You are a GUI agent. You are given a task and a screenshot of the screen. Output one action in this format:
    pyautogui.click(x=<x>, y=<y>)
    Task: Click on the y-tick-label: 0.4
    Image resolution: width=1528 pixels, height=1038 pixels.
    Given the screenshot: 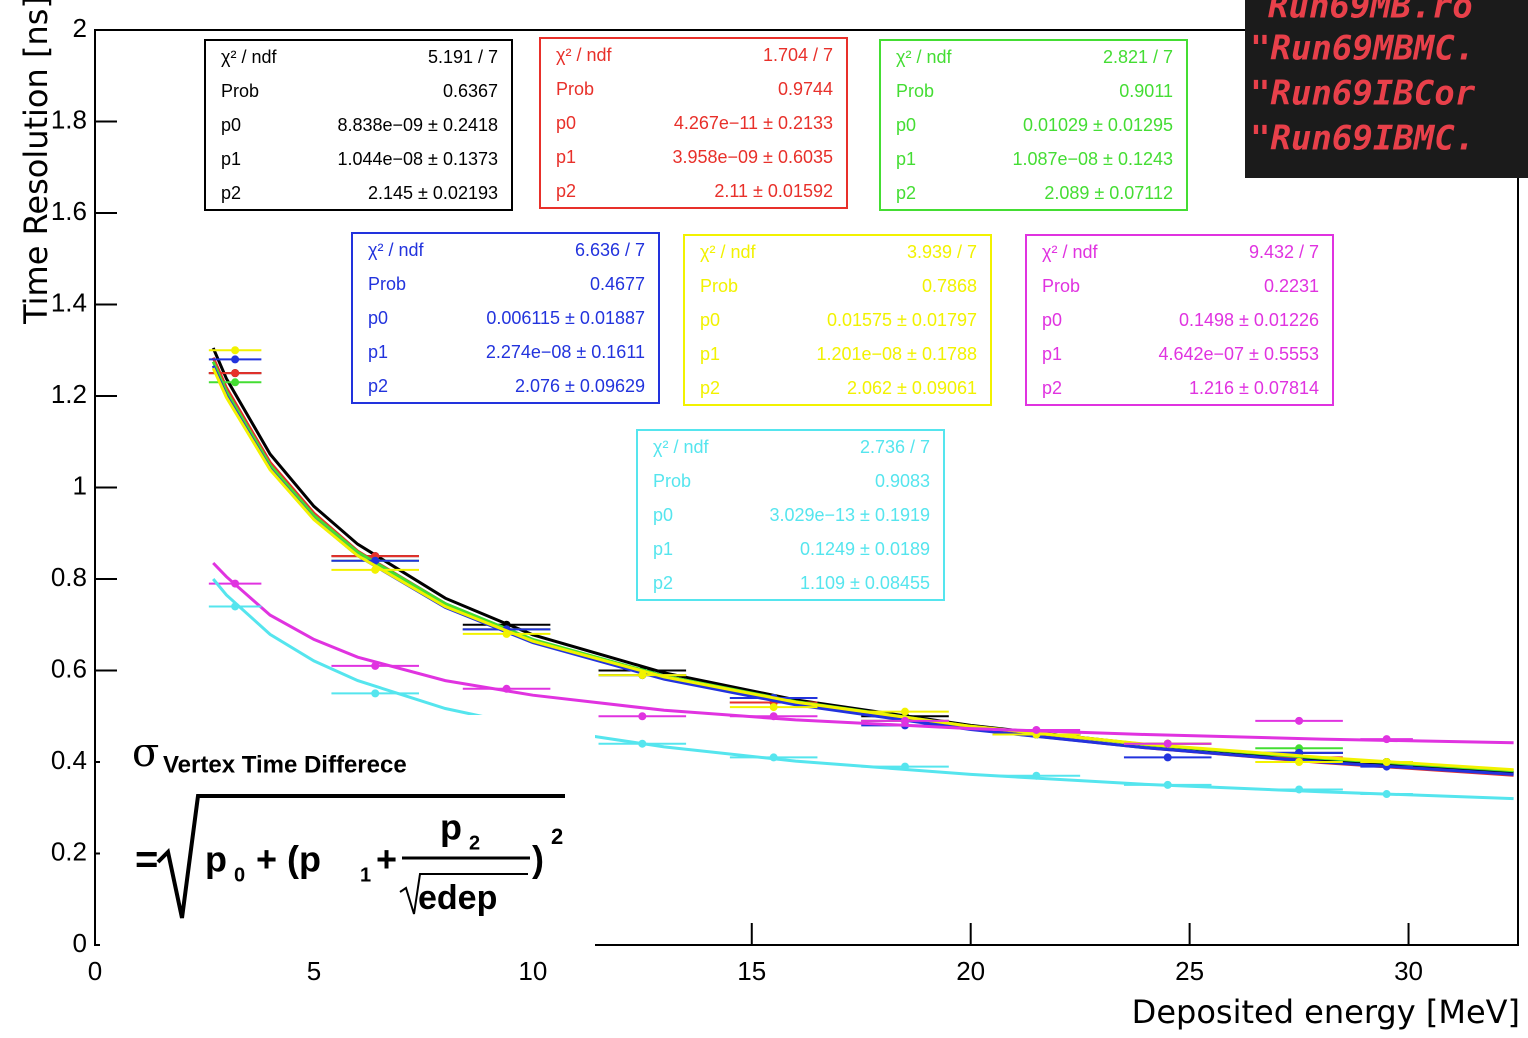 What is the action you would take?
    pyautogui.click(x=69, y=760)
    